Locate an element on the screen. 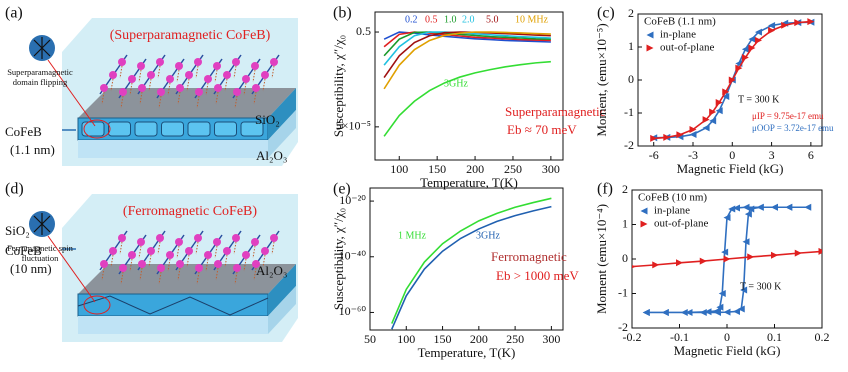  y-tick-label: 10⁻⁴⁰ is located at coordinates (353, 256).